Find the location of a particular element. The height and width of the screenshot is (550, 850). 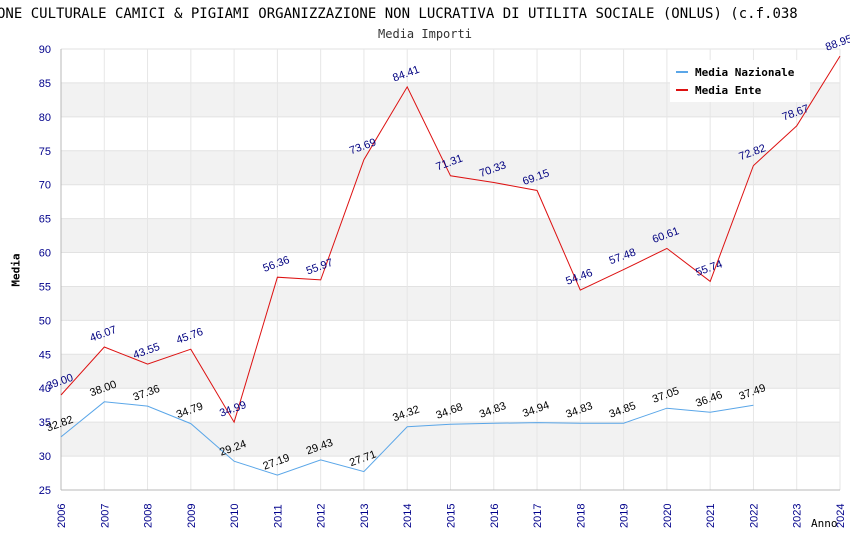

x-tick-label: 2024 is located at coordinates (841, 516).